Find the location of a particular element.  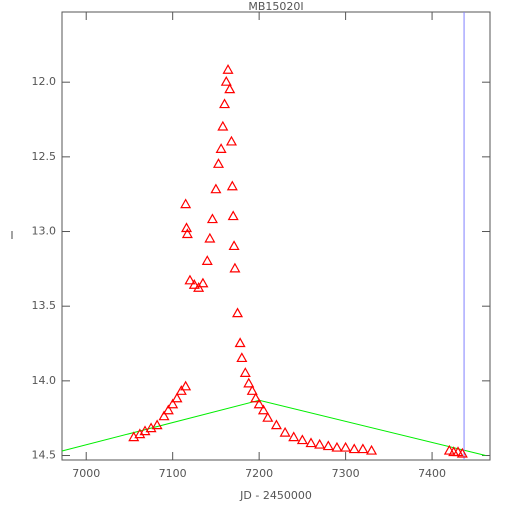

x-tick-label: 7300 is located at coordinates (346, 473).